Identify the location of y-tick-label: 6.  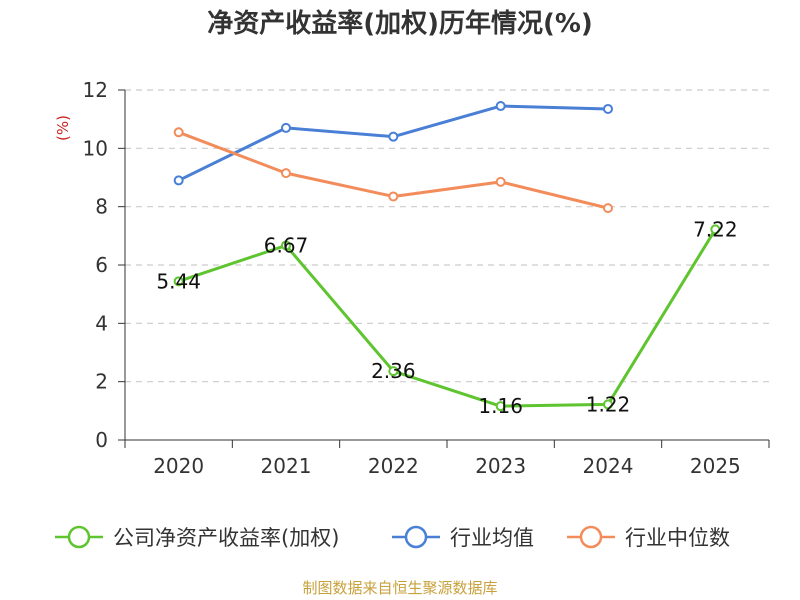
(101, 265).